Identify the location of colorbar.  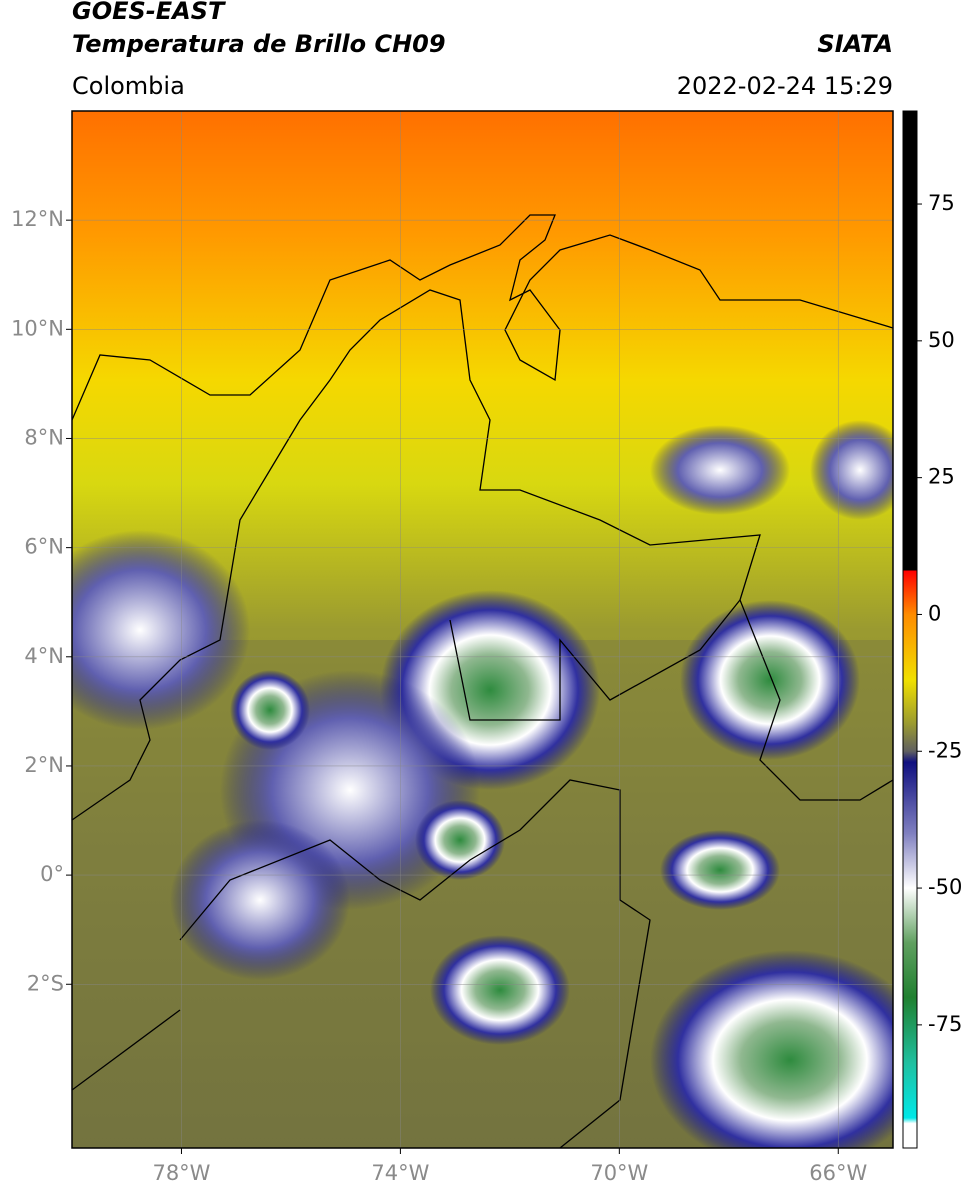
(910, 629).